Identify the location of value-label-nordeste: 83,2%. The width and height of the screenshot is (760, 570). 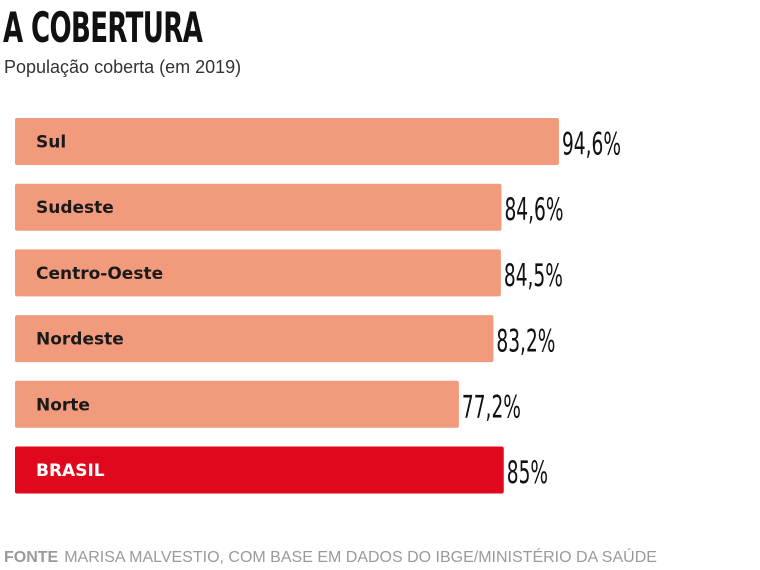
(525, 342).